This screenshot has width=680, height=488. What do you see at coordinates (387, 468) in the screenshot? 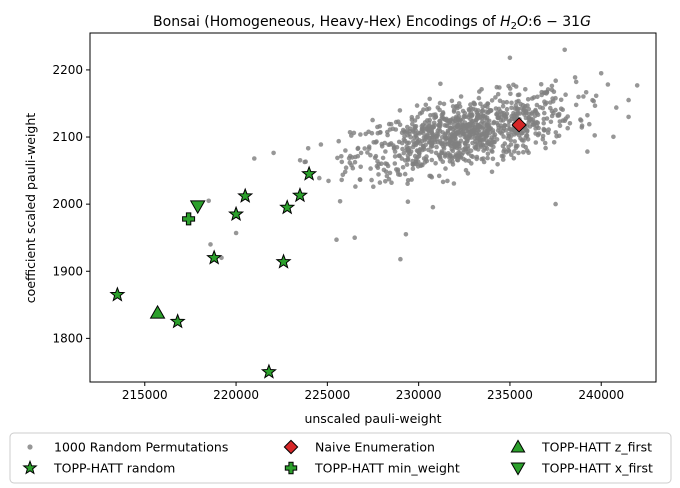
I see `legend-label-topp-hatt-min-weight: TOPP-HATT min_weight` at bounding box center [387, 468].